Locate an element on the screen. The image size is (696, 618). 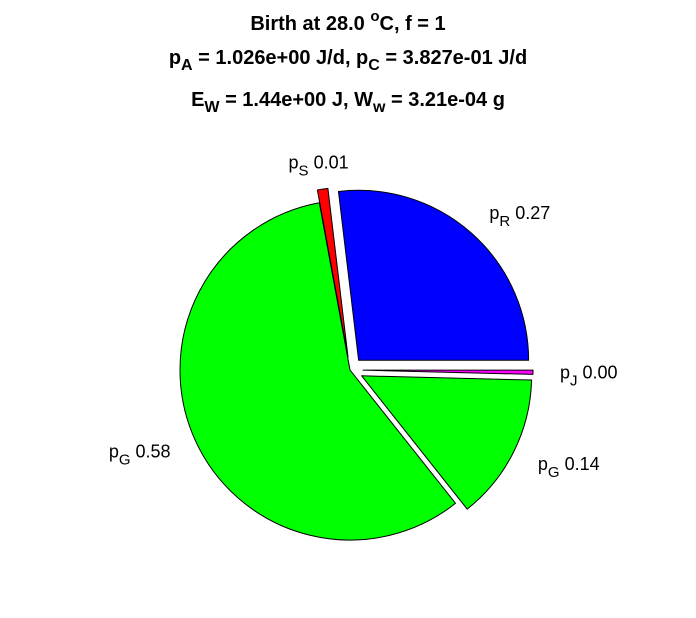
chart-title-line-2-part: C is located at coordinates (374, 65).